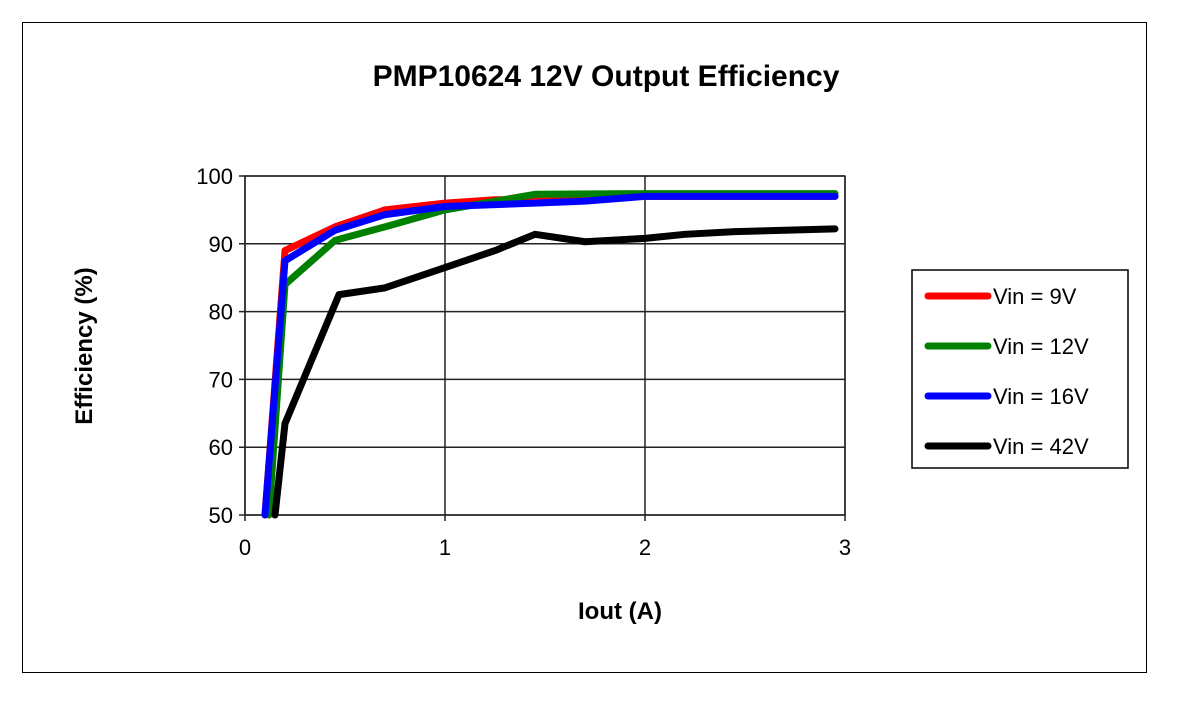 The height and width of the screenshot is (701, 1177). Describe the element at coordinates (1041, 446) in the screenshot. I see `legend-label: Vin = 42V` at that location.